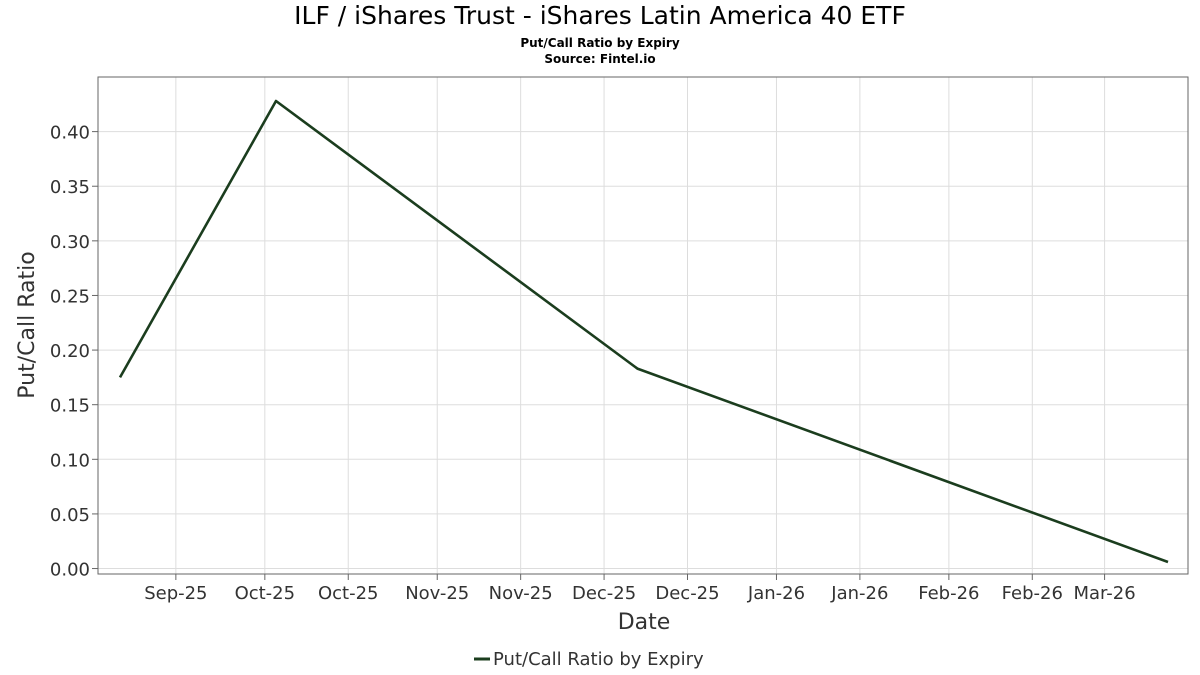  I want to click on legend: Put/Call Ratio by Expiry, so click(589, 659).